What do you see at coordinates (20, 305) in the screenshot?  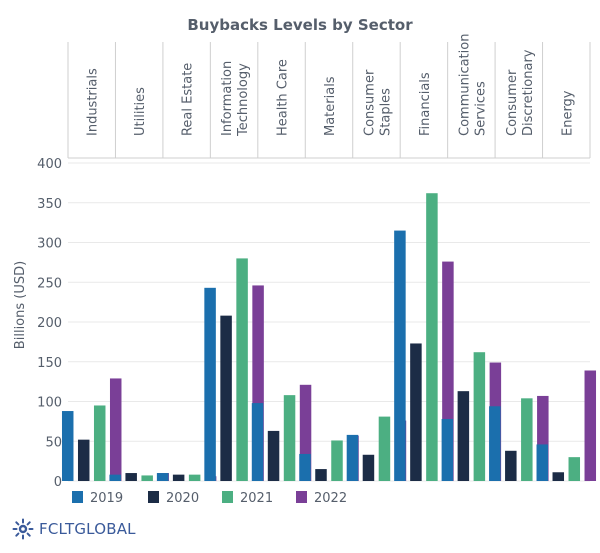 I see `y-axis-label: Billions (USD)` at bounding box center [20, 305].